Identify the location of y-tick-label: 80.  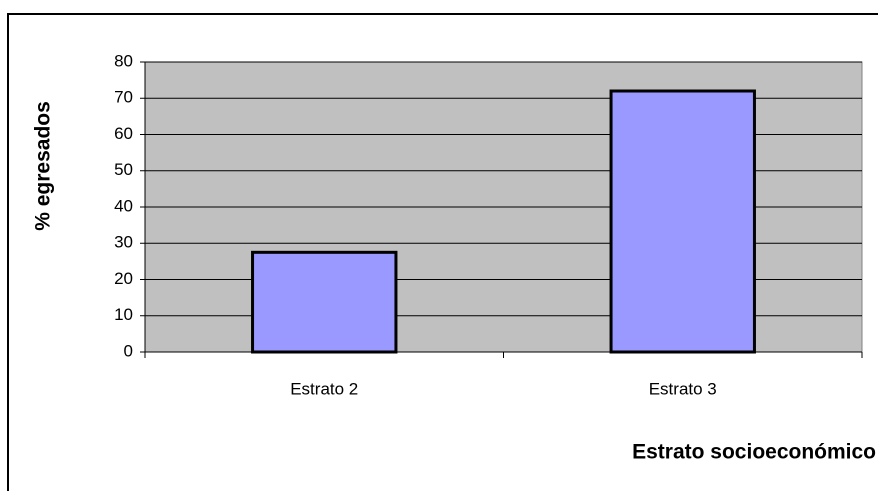
(123, 60).